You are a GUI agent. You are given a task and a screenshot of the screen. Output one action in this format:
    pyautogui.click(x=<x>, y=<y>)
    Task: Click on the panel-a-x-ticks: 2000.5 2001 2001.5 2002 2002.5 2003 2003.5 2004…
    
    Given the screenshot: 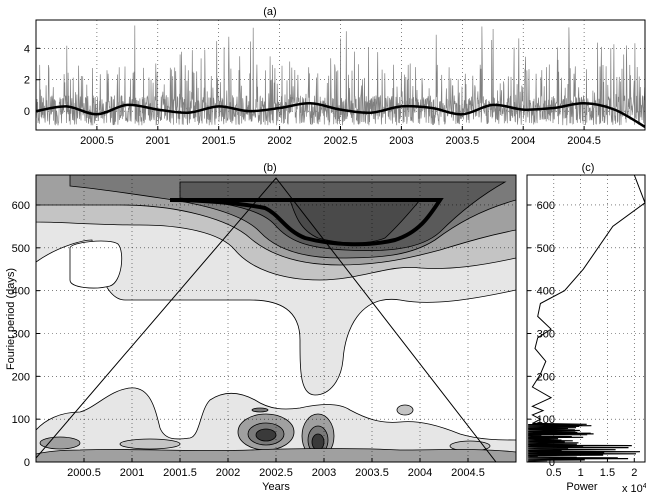 What is the action you would take?
    pyautogui.click(x=340, y=136)
    